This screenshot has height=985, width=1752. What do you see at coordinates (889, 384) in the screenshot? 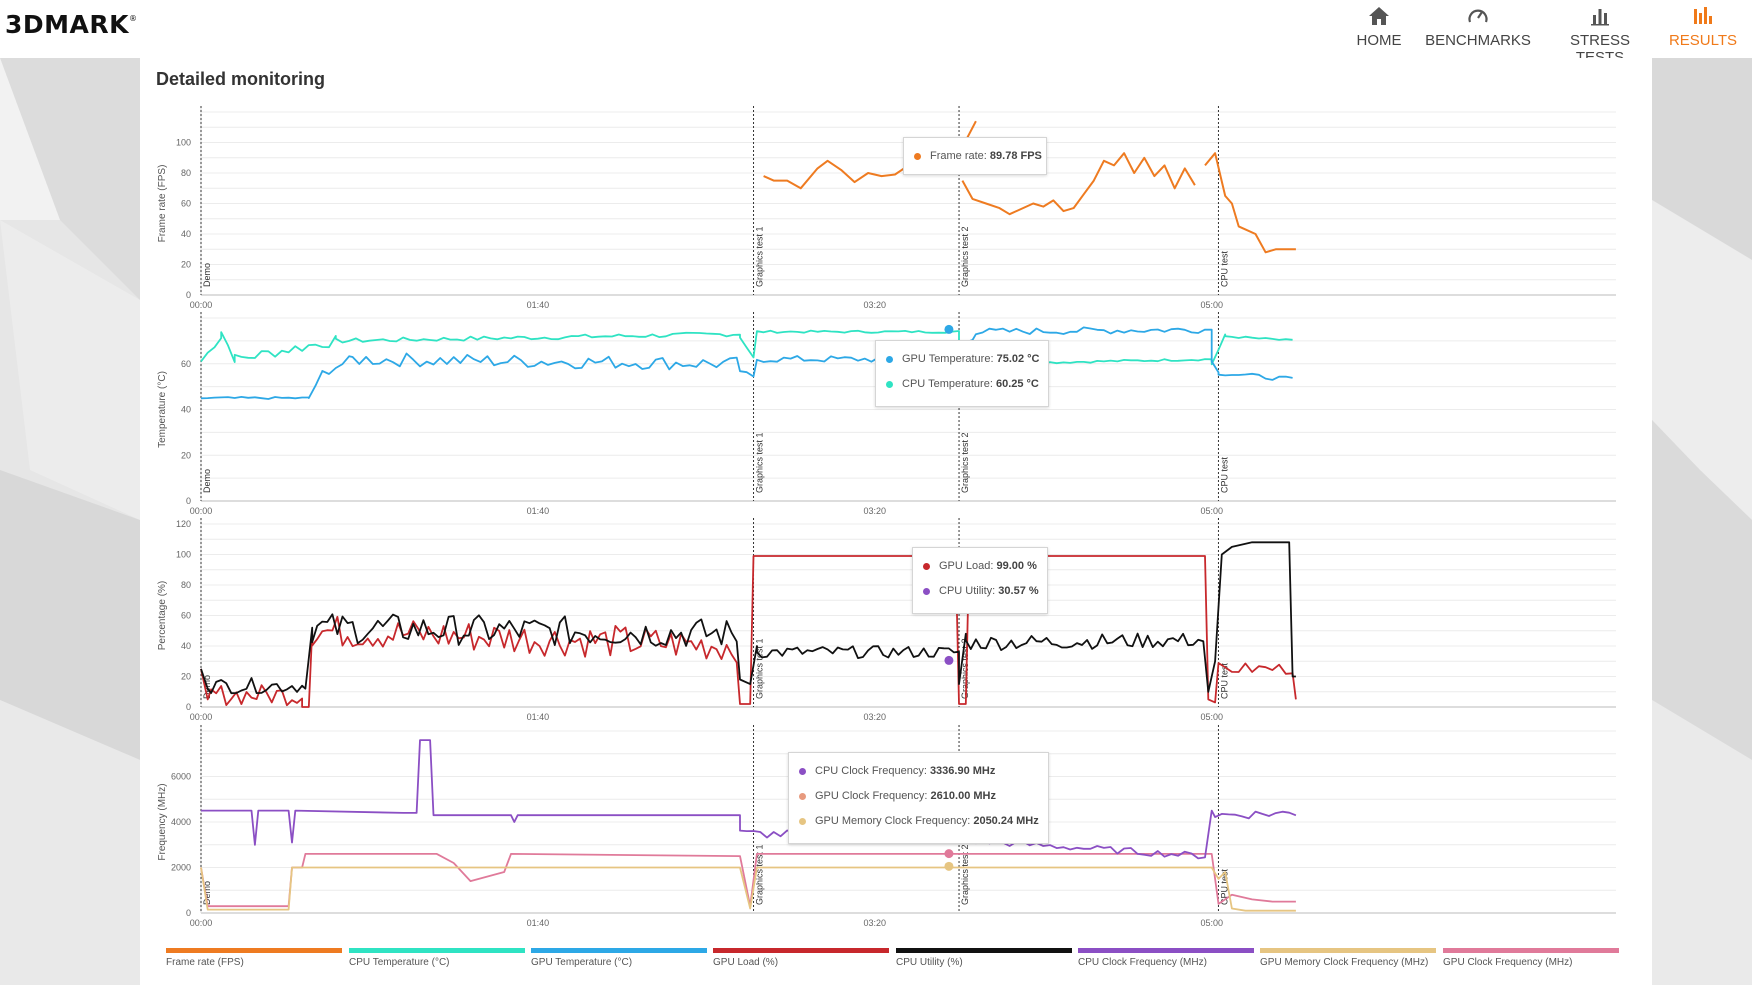
I see `cpu-temp-dot` at bounding box center [889, 384].